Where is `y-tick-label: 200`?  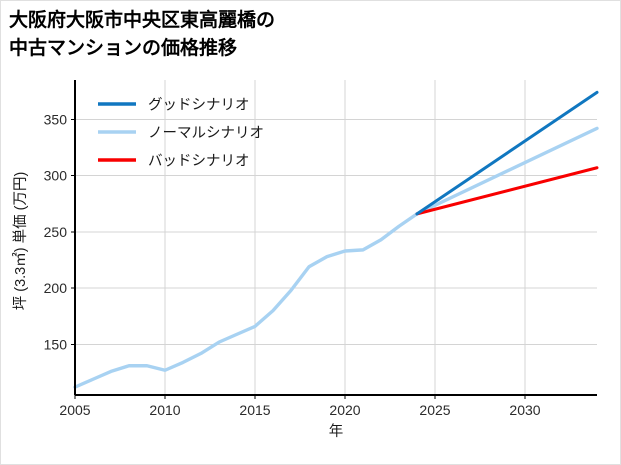
y-tick-label: 200 is located at coordinates (56, 288).